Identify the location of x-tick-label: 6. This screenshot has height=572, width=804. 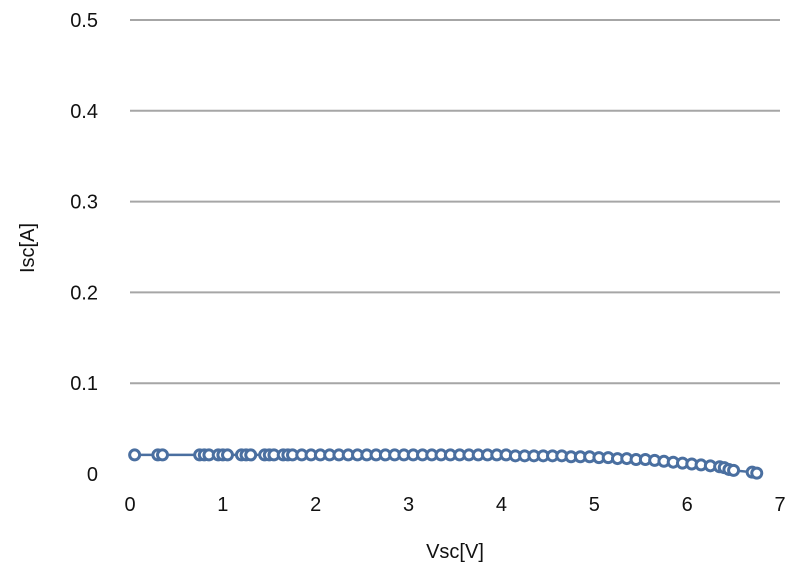
(687, 505).